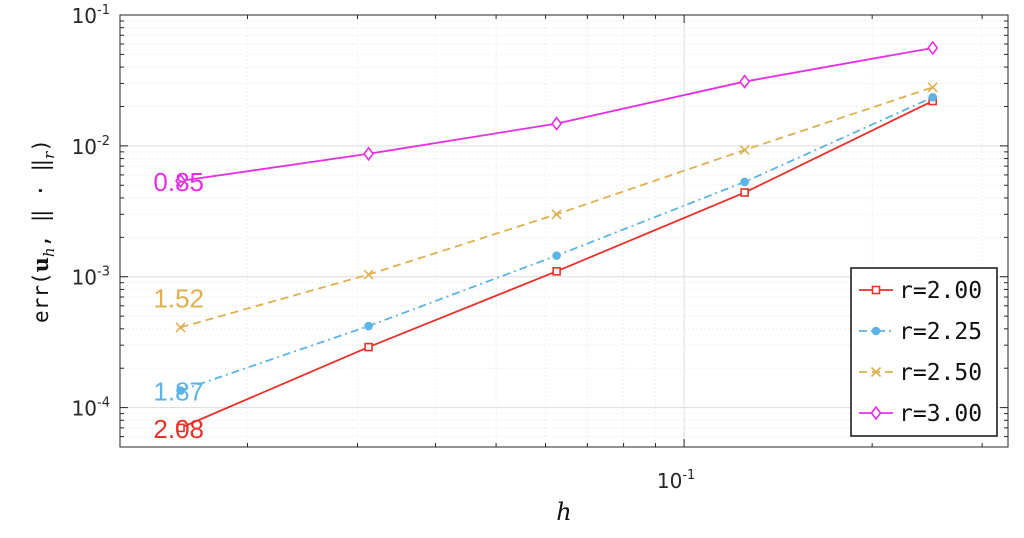  What do you see at coordinates (940, 291) in the screenshot?
I see `legend-label-r200: r=2.00` at bounding box center [940, 291].